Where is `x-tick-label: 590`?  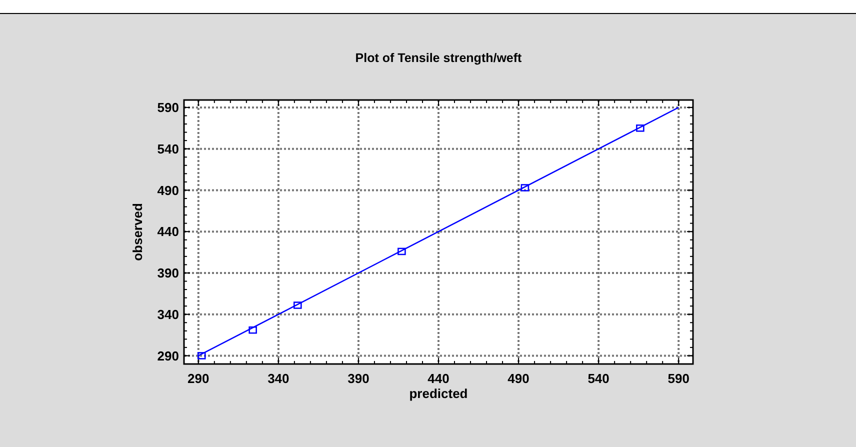 x-tick-label: 590 is located at coordinates (679, 378).